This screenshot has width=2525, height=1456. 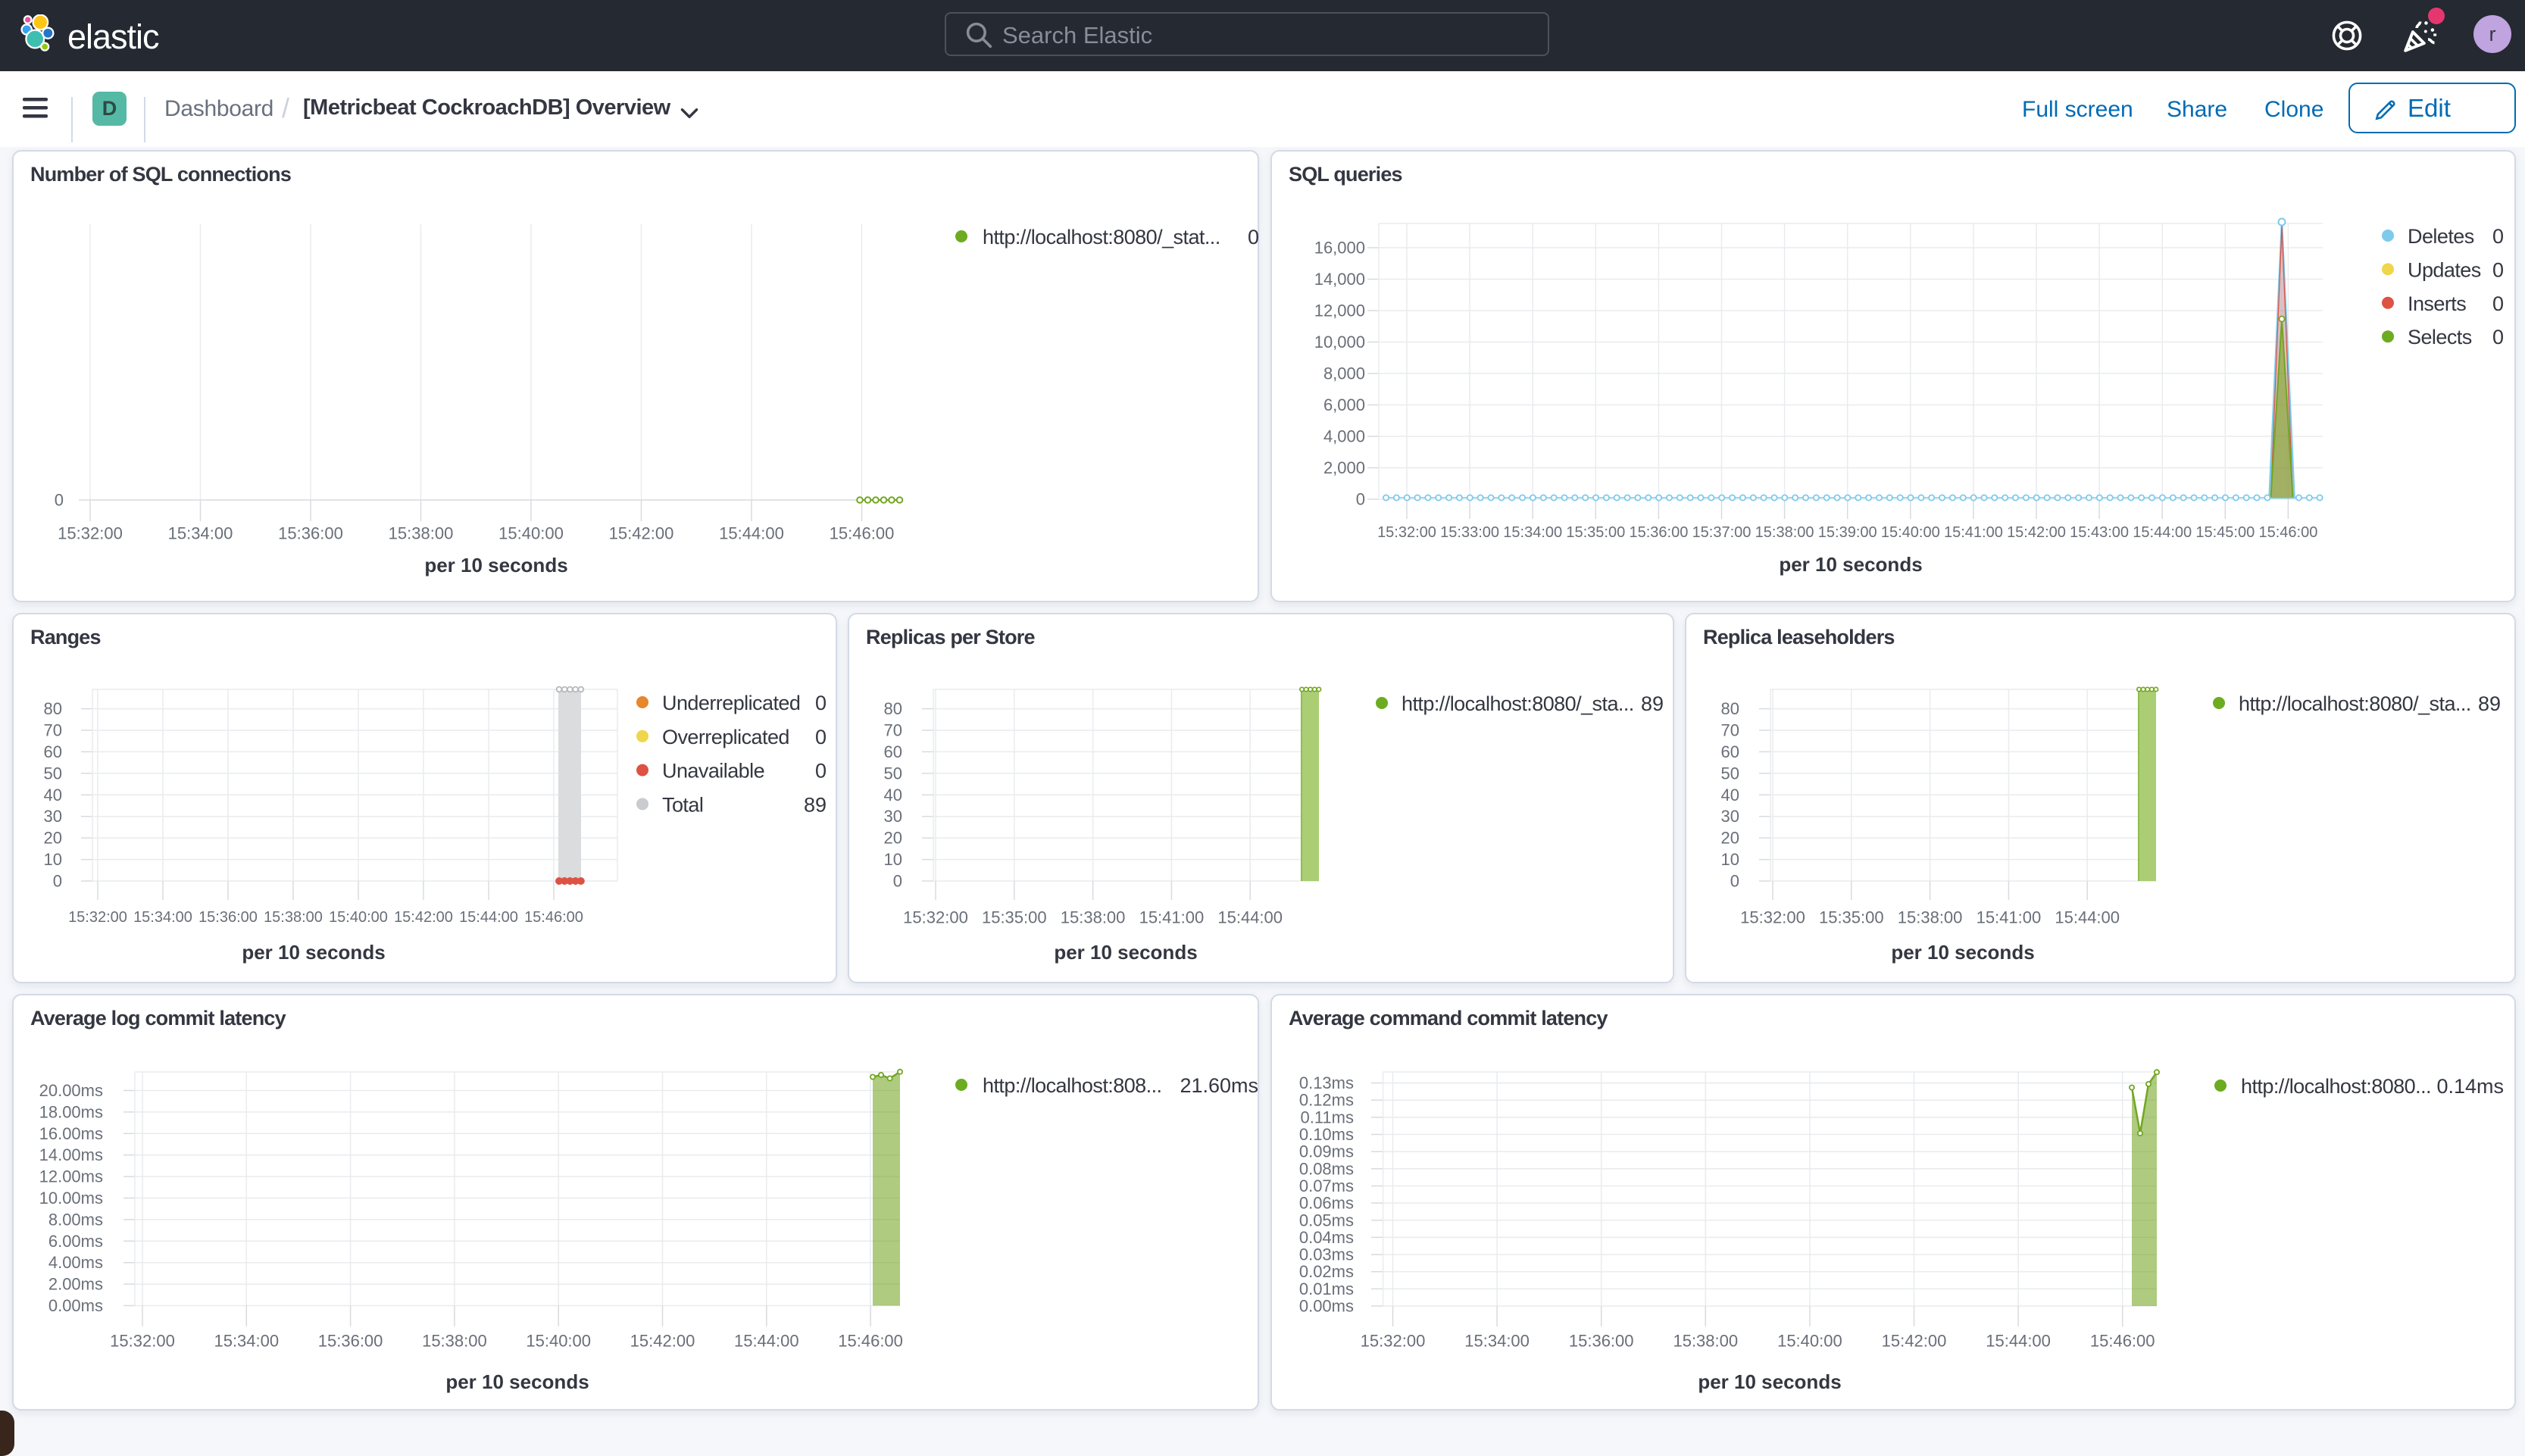 I want to click on svg-text: Replicas per Store, so click(x=950, y=637).